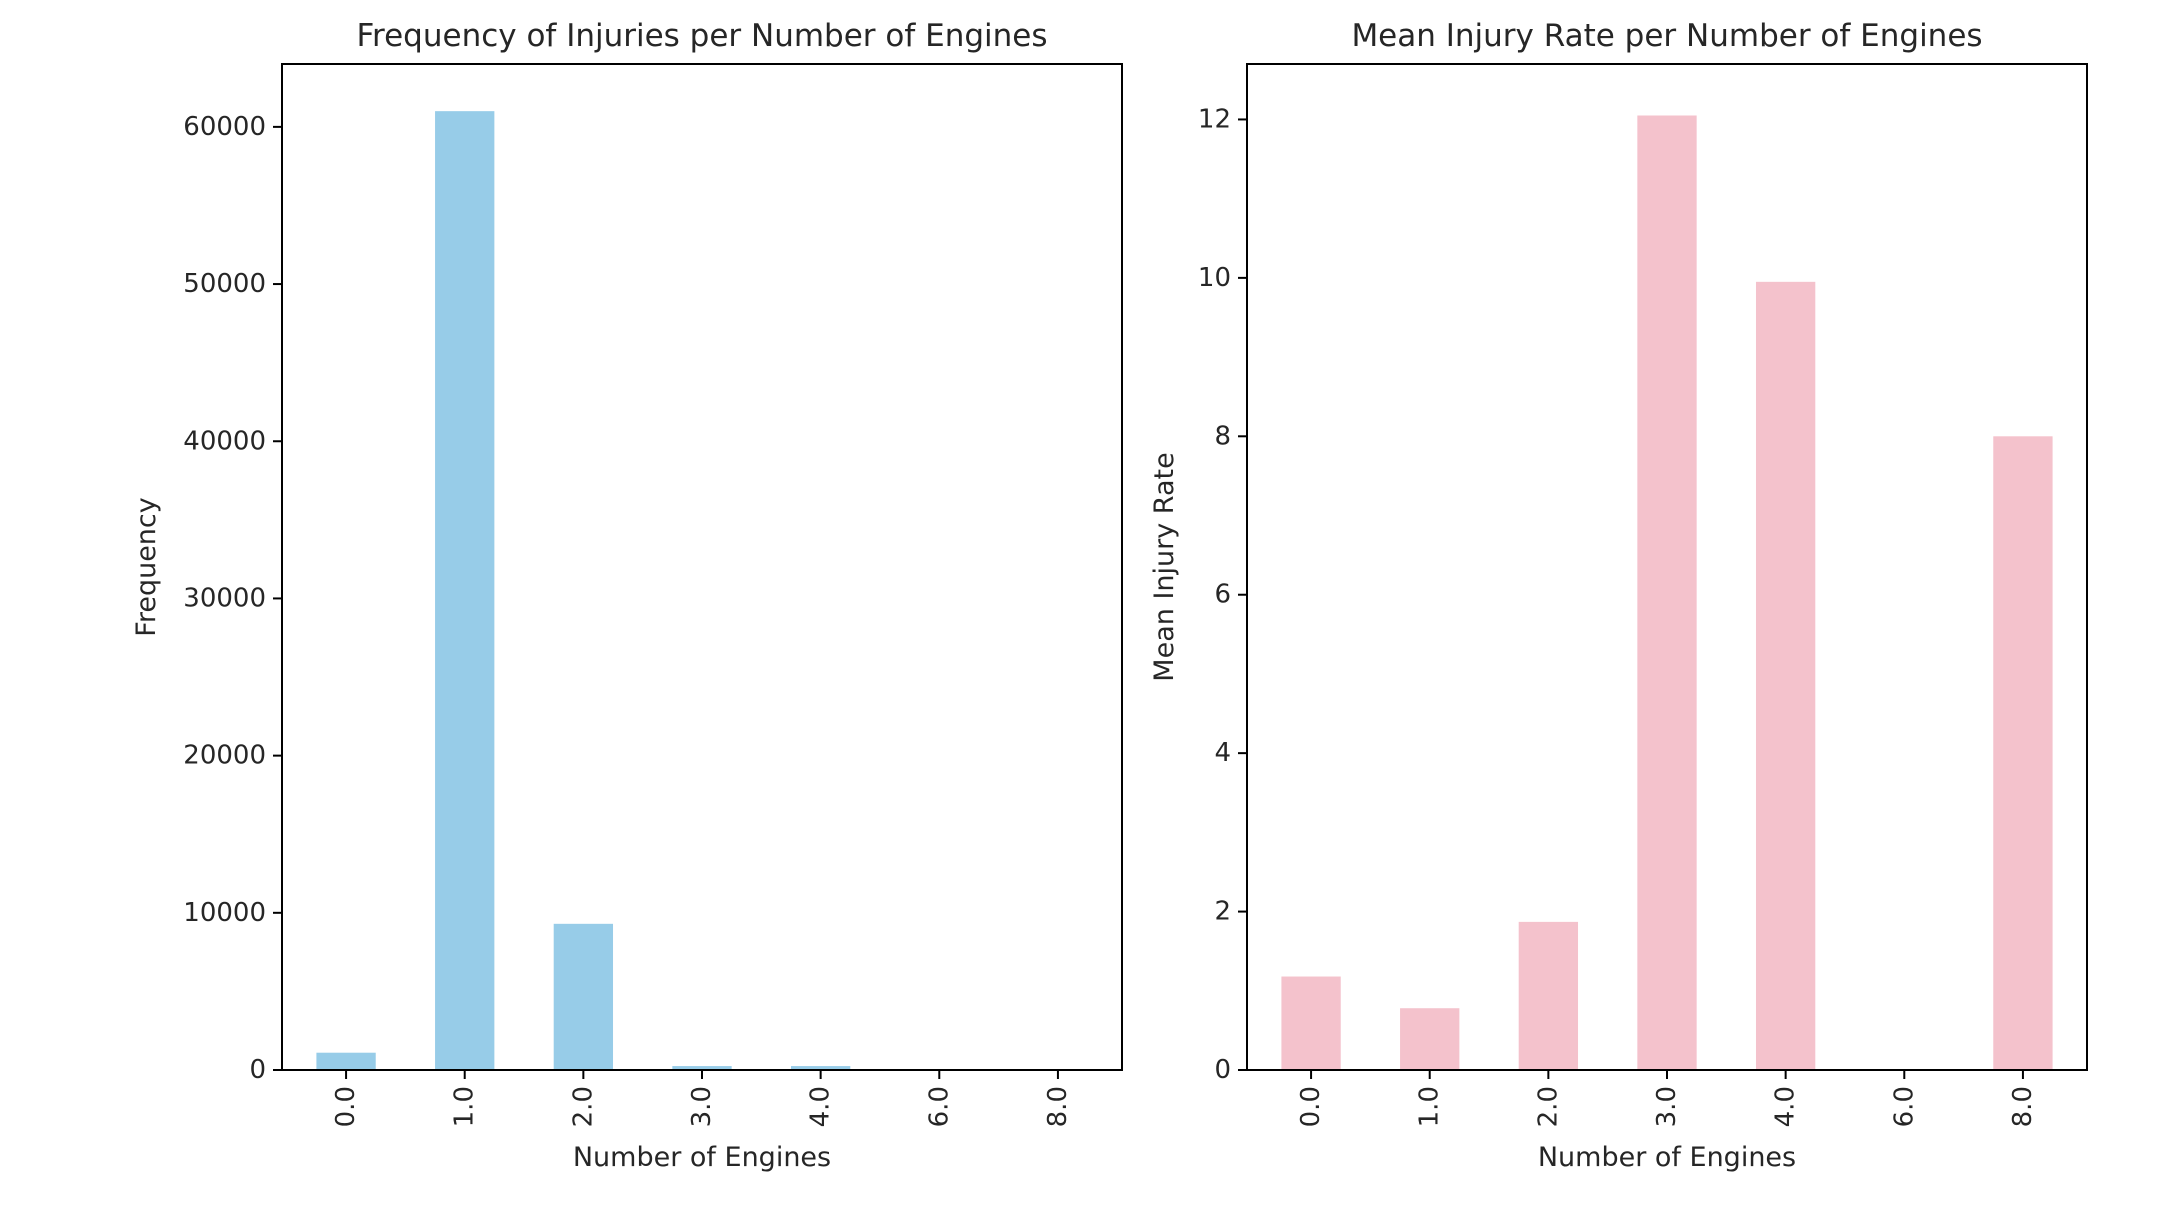 Image resolution: width=2174 pixels, height=1206 pixels. I want to click on y-axis-label: Mean Injury Rate, so click(1164, 566).